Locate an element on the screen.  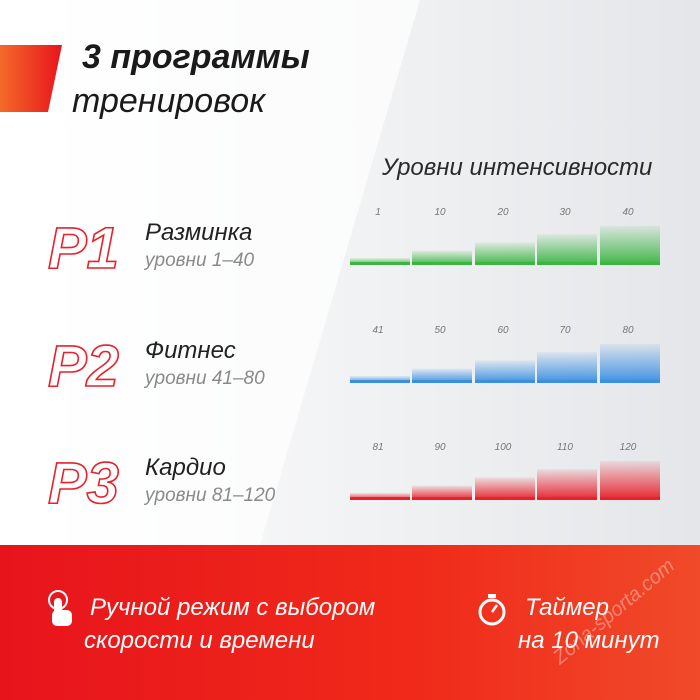
level-label: 120 is located at coordinates (628, 447).